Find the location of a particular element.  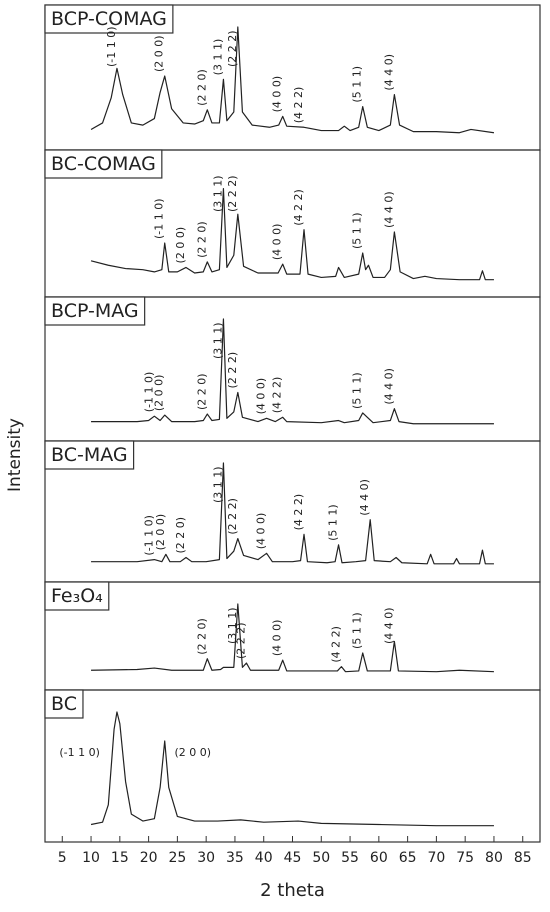

panel-title: Fe₃O₄ is located at coordinates (77, 596).